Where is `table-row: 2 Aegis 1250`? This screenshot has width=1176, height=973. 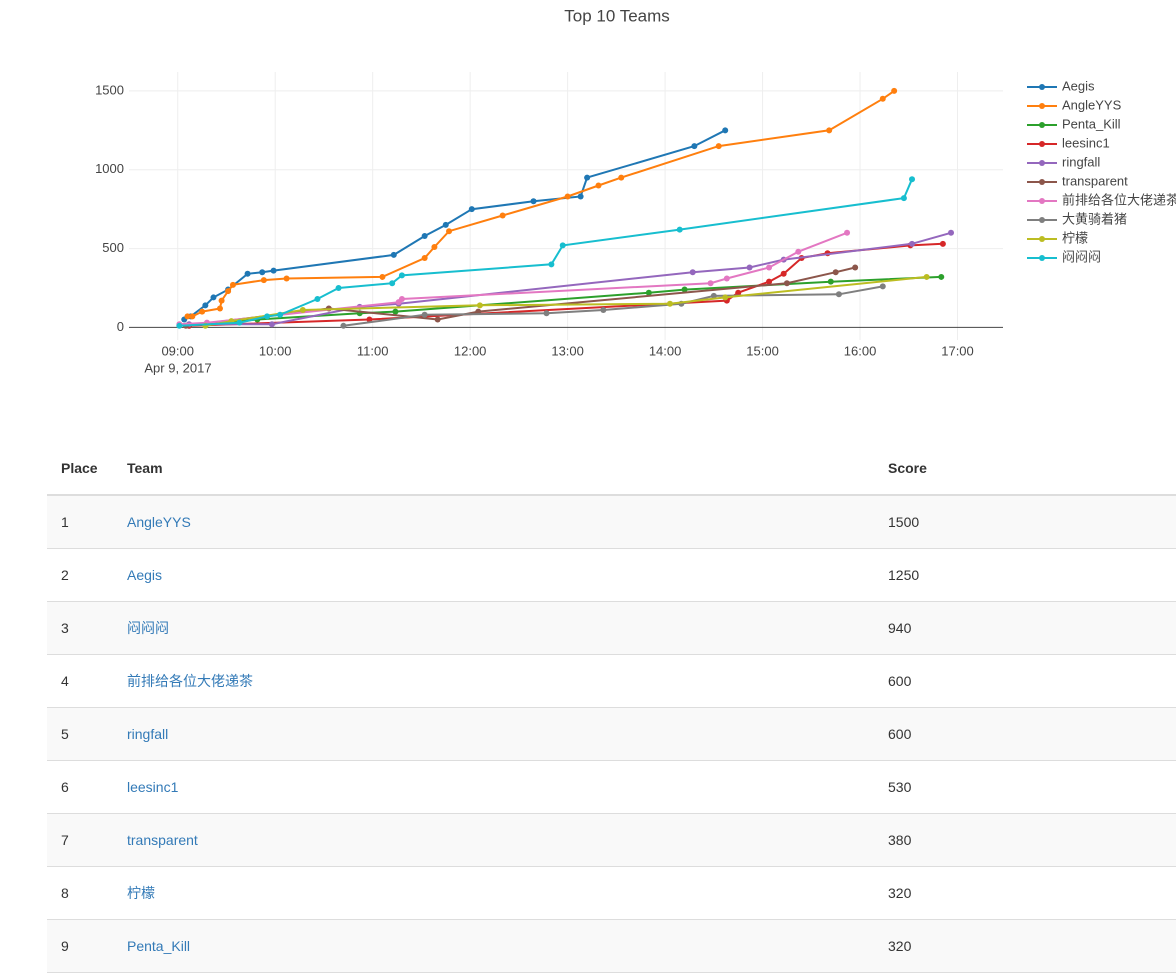 table-row: 2 Aegis 1250 is located at coordinates (611, 575).